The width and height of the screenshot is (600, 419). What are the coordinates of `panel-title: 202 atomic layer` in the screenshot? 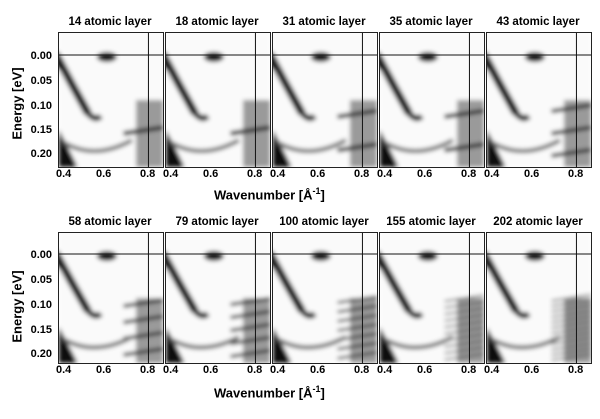 It's located at (538, 222).